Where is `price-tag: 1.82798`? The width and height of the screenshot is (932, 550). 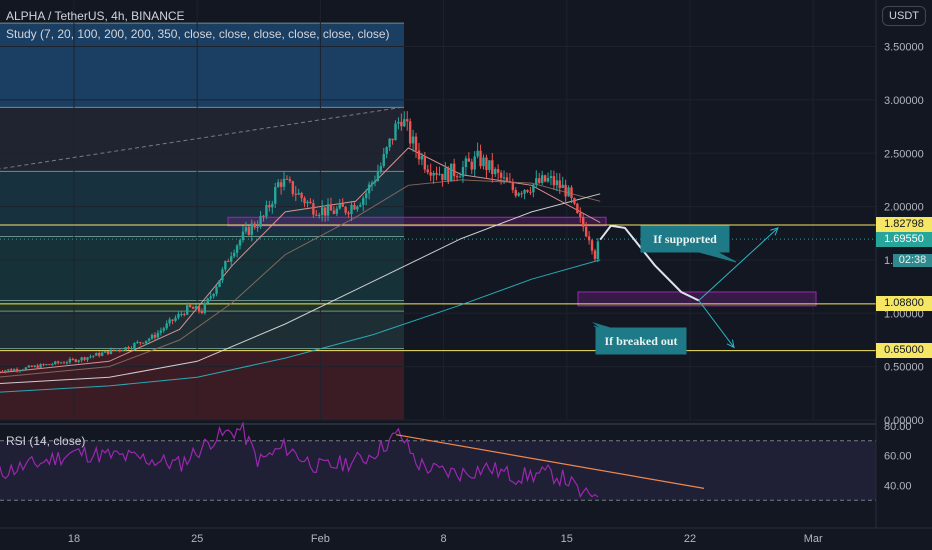
price-tag: 1.82798 is located at coordinates (904, 225).